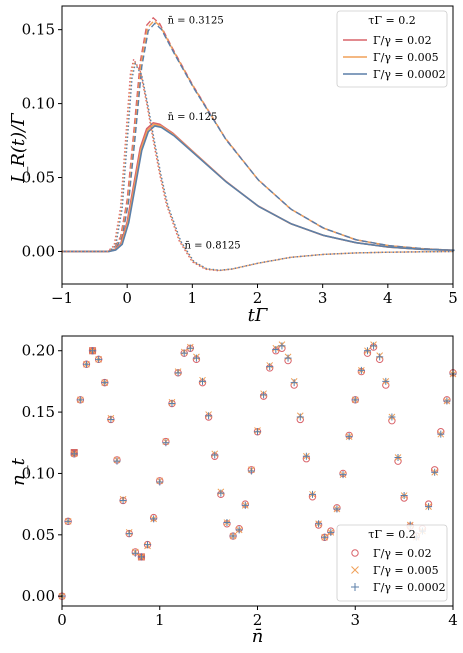 Image resolution: width=463 pixels, height=653 pixels. What do you see at coordinates (402, 553) in the screenshot?
I see `bottom-legend-label-1: Γ/γ = 0.02` at bounding box center [402, 553].